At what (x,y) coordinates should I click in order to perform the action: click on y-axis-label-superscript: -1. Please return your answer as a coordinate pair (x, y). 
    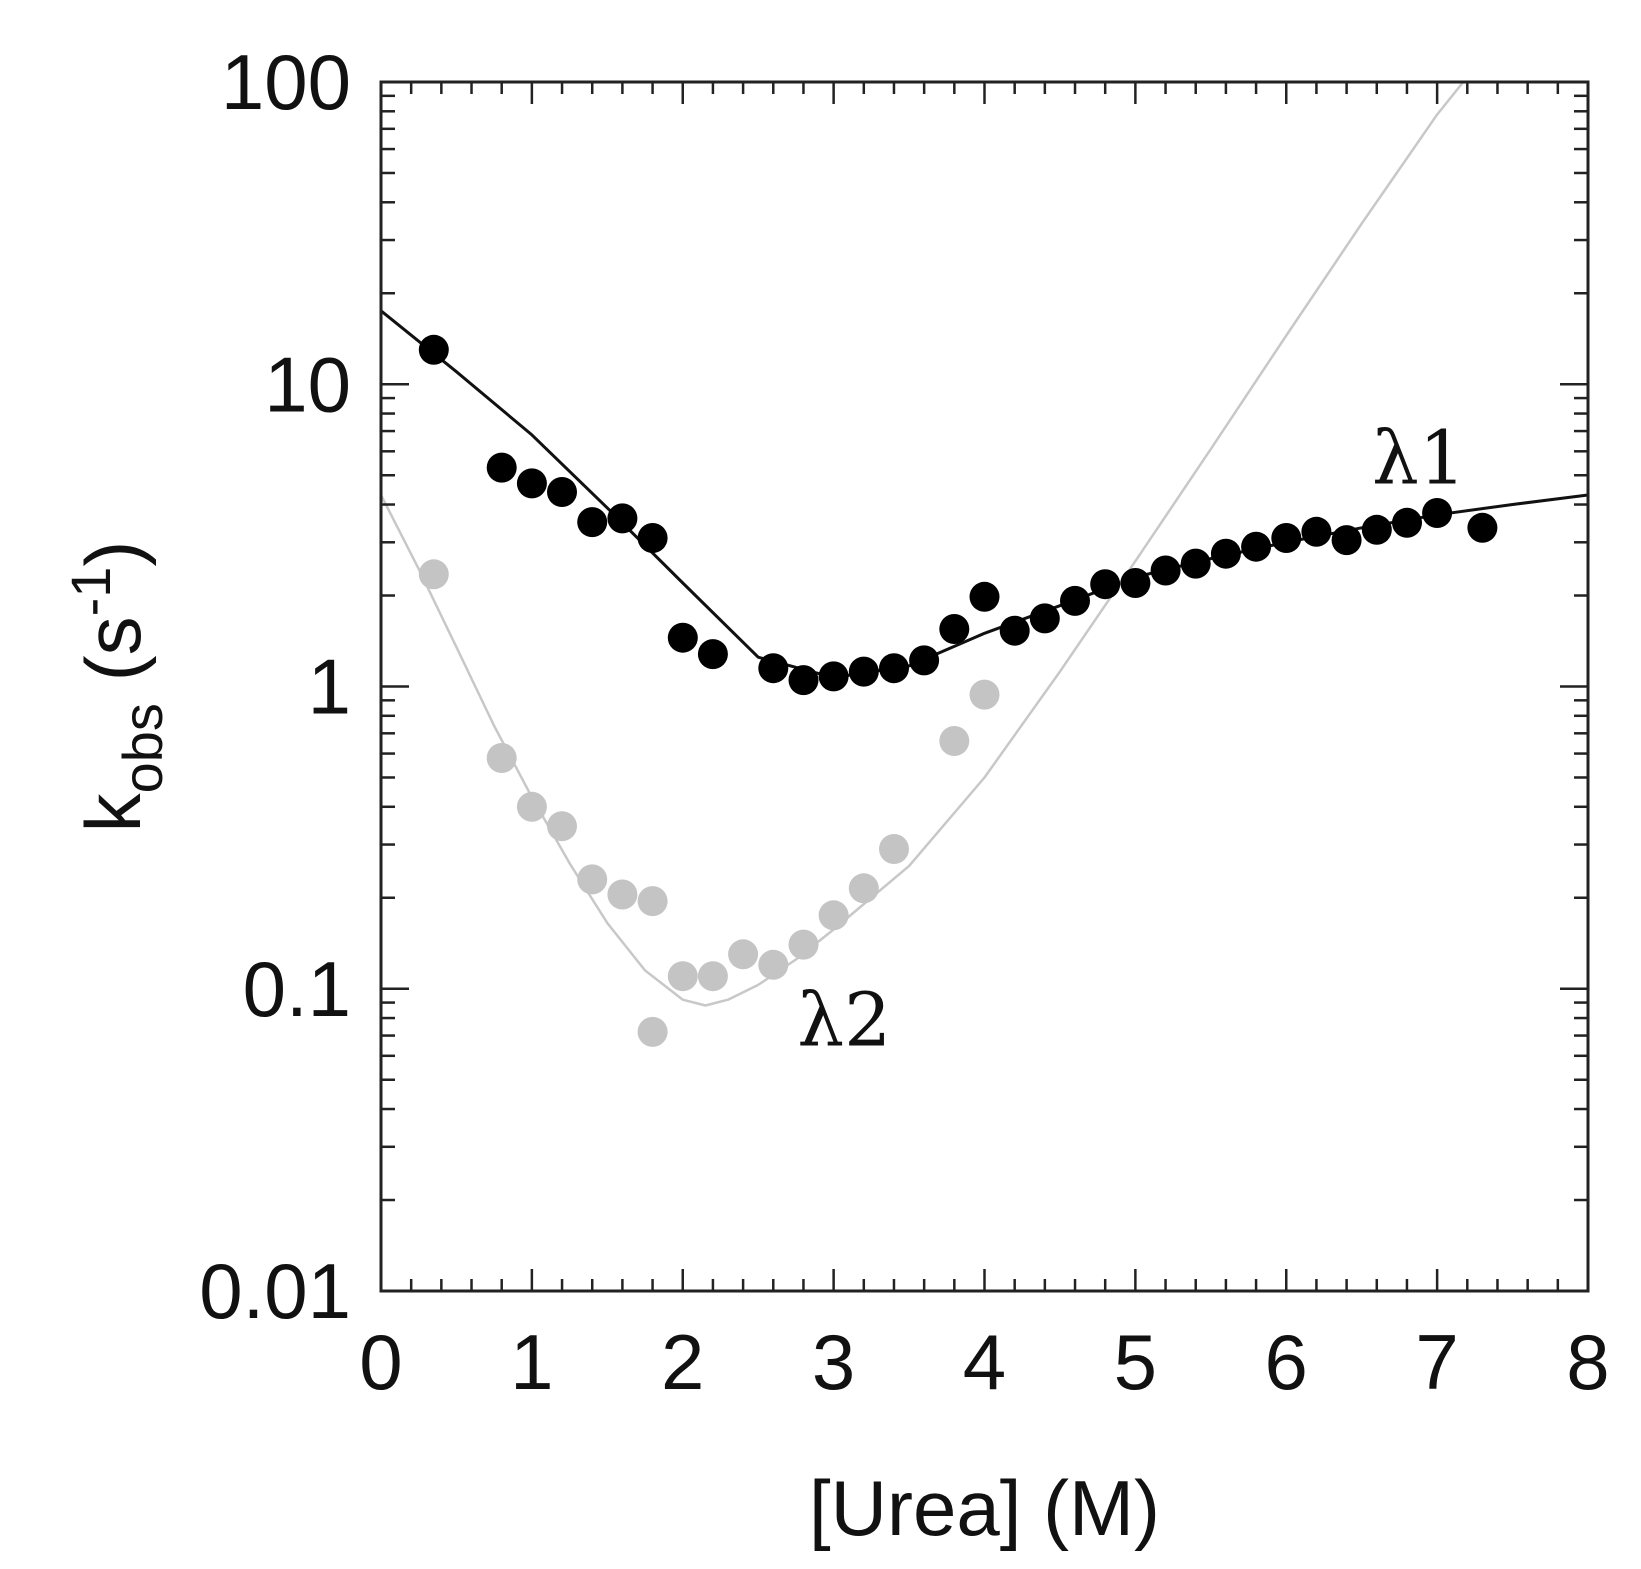
    Looking at the image, I should click on (90, 592).